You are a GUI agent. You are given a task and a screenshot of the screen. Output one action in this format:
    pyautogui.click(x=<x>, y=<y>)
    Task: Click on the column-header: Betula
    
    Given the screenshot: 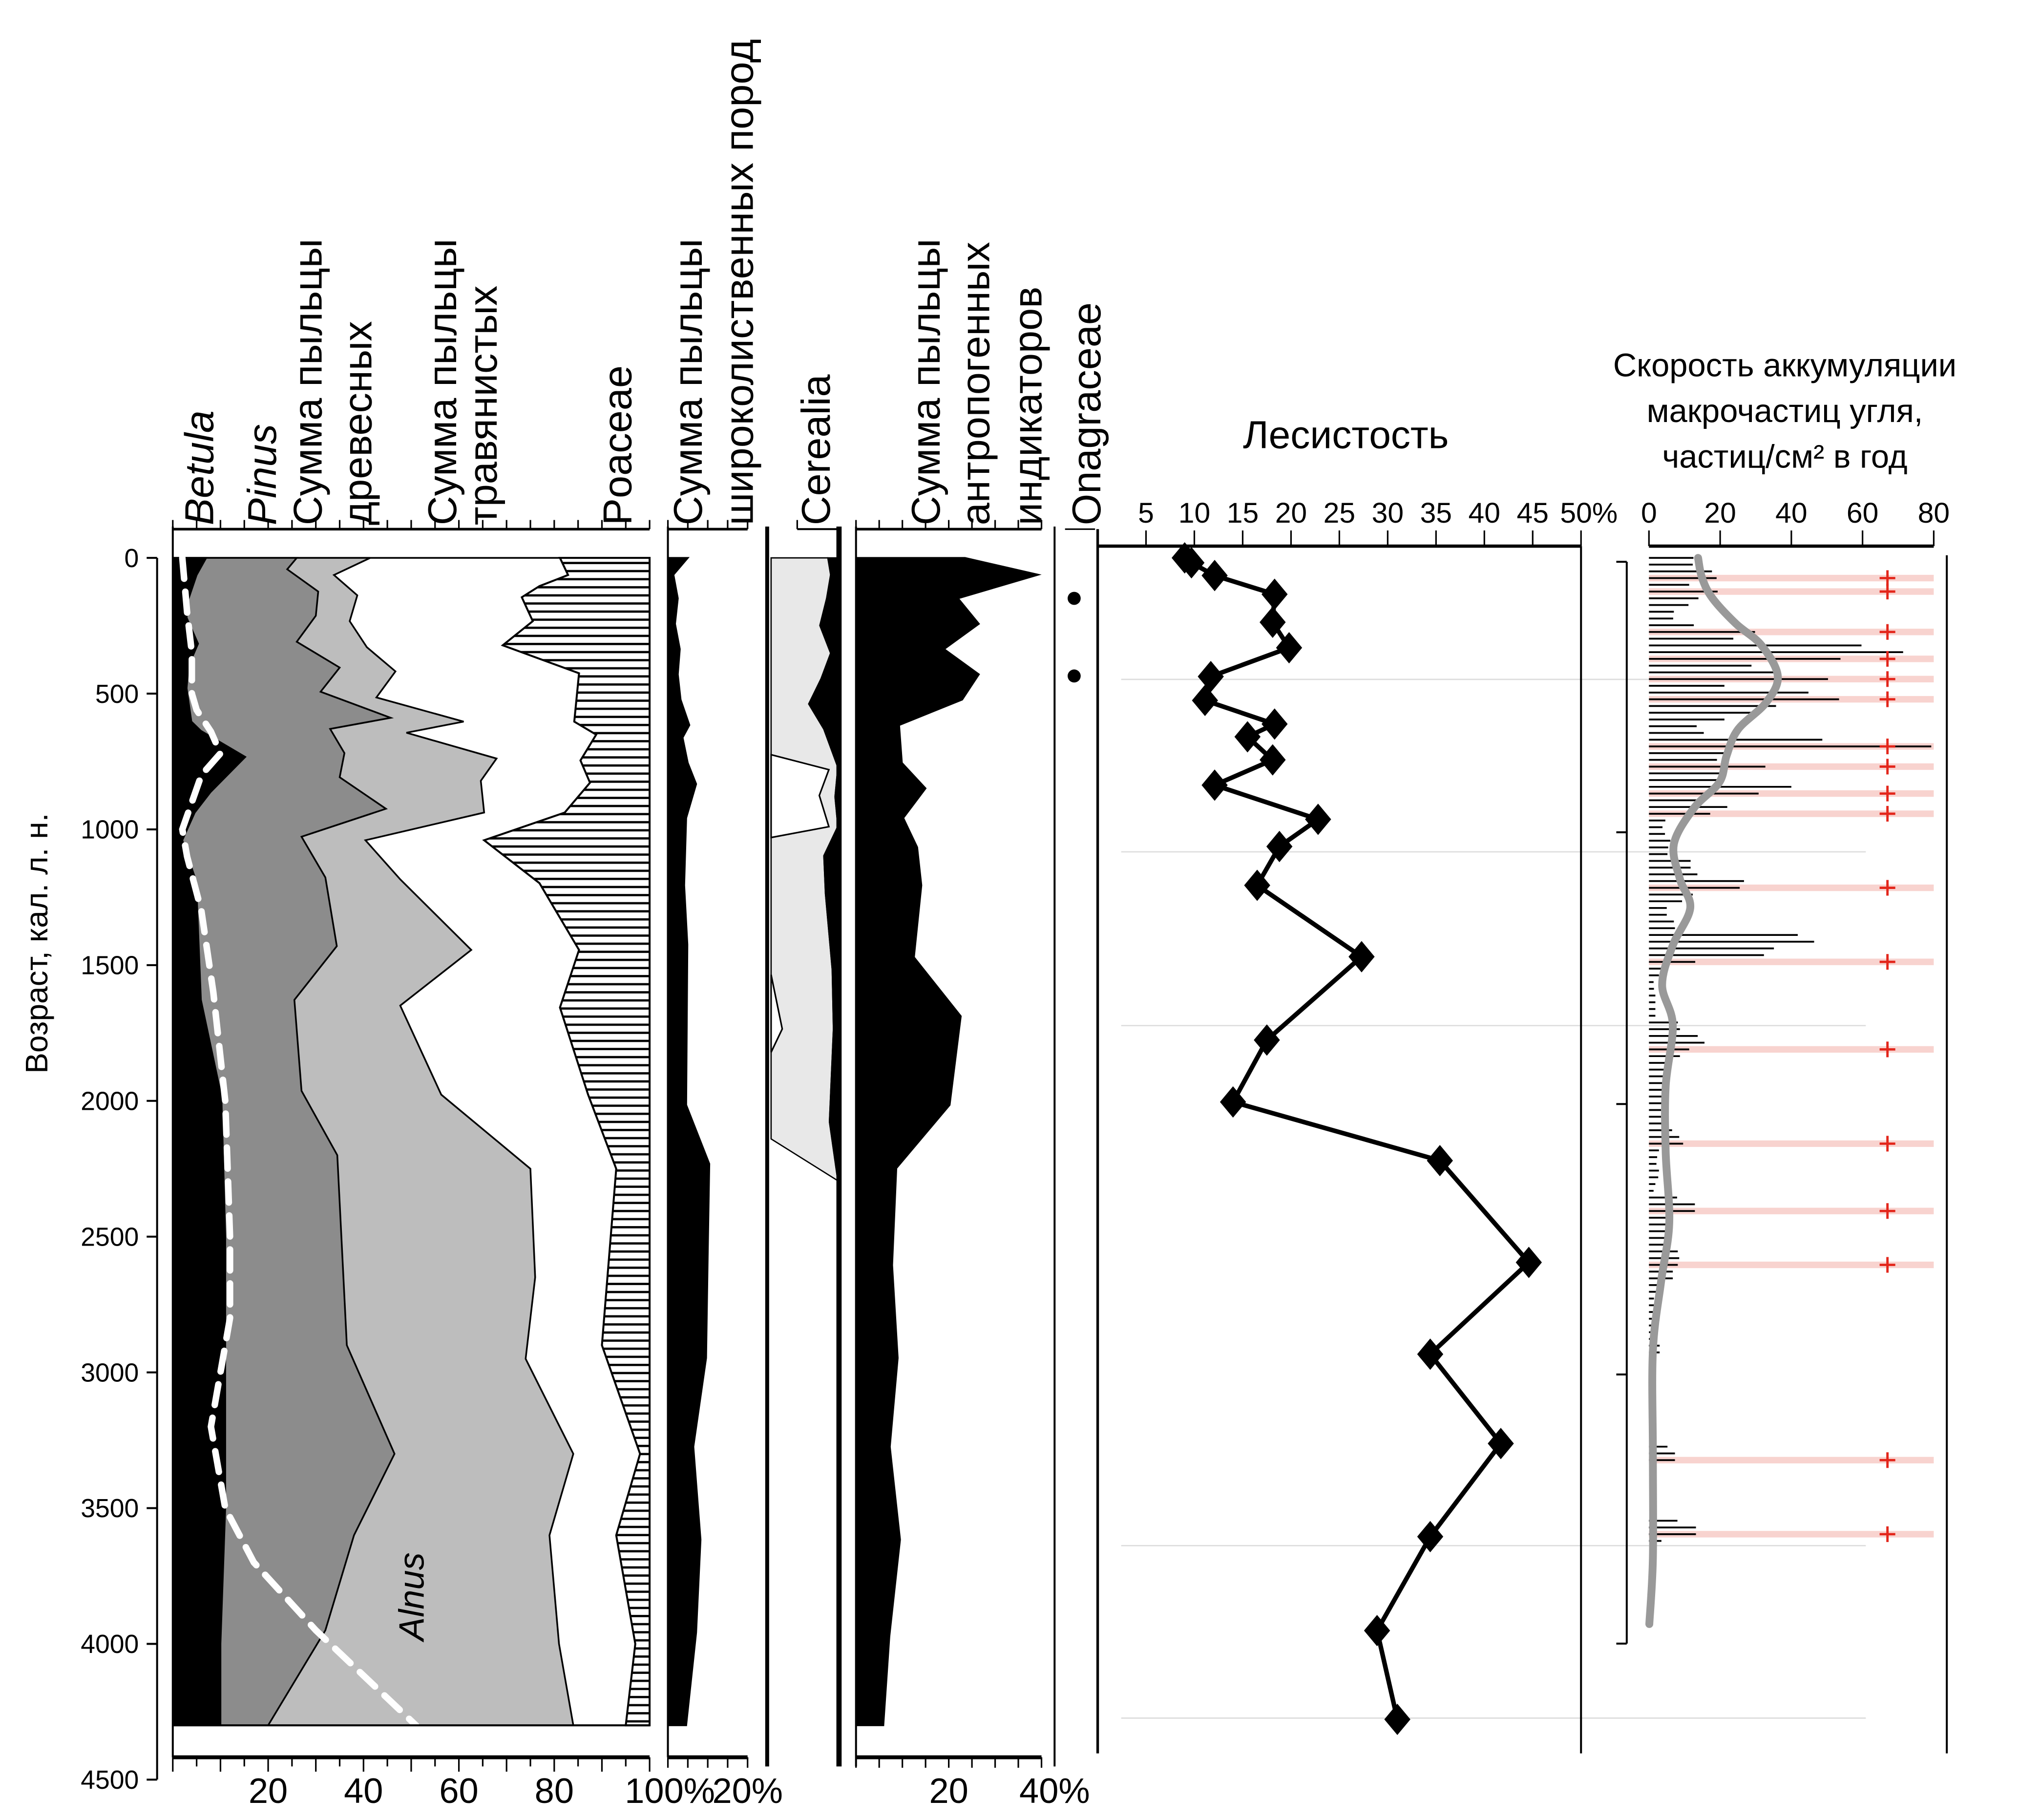 What is the action you would take?
    pyautogui.click(x=199, y=467)
    